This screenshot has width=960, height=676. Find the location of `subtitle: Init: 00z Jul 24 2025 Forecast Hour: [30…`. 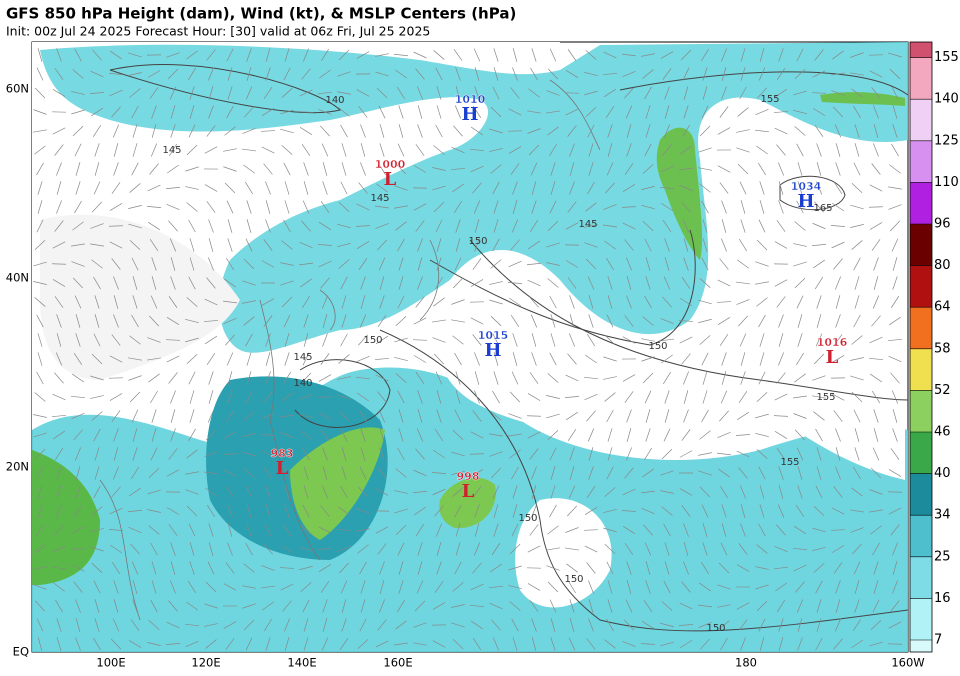

subtitle: Init: 00z Jul 24 2025 Forecast Hour: [30… is located at coordinates (218, 31).